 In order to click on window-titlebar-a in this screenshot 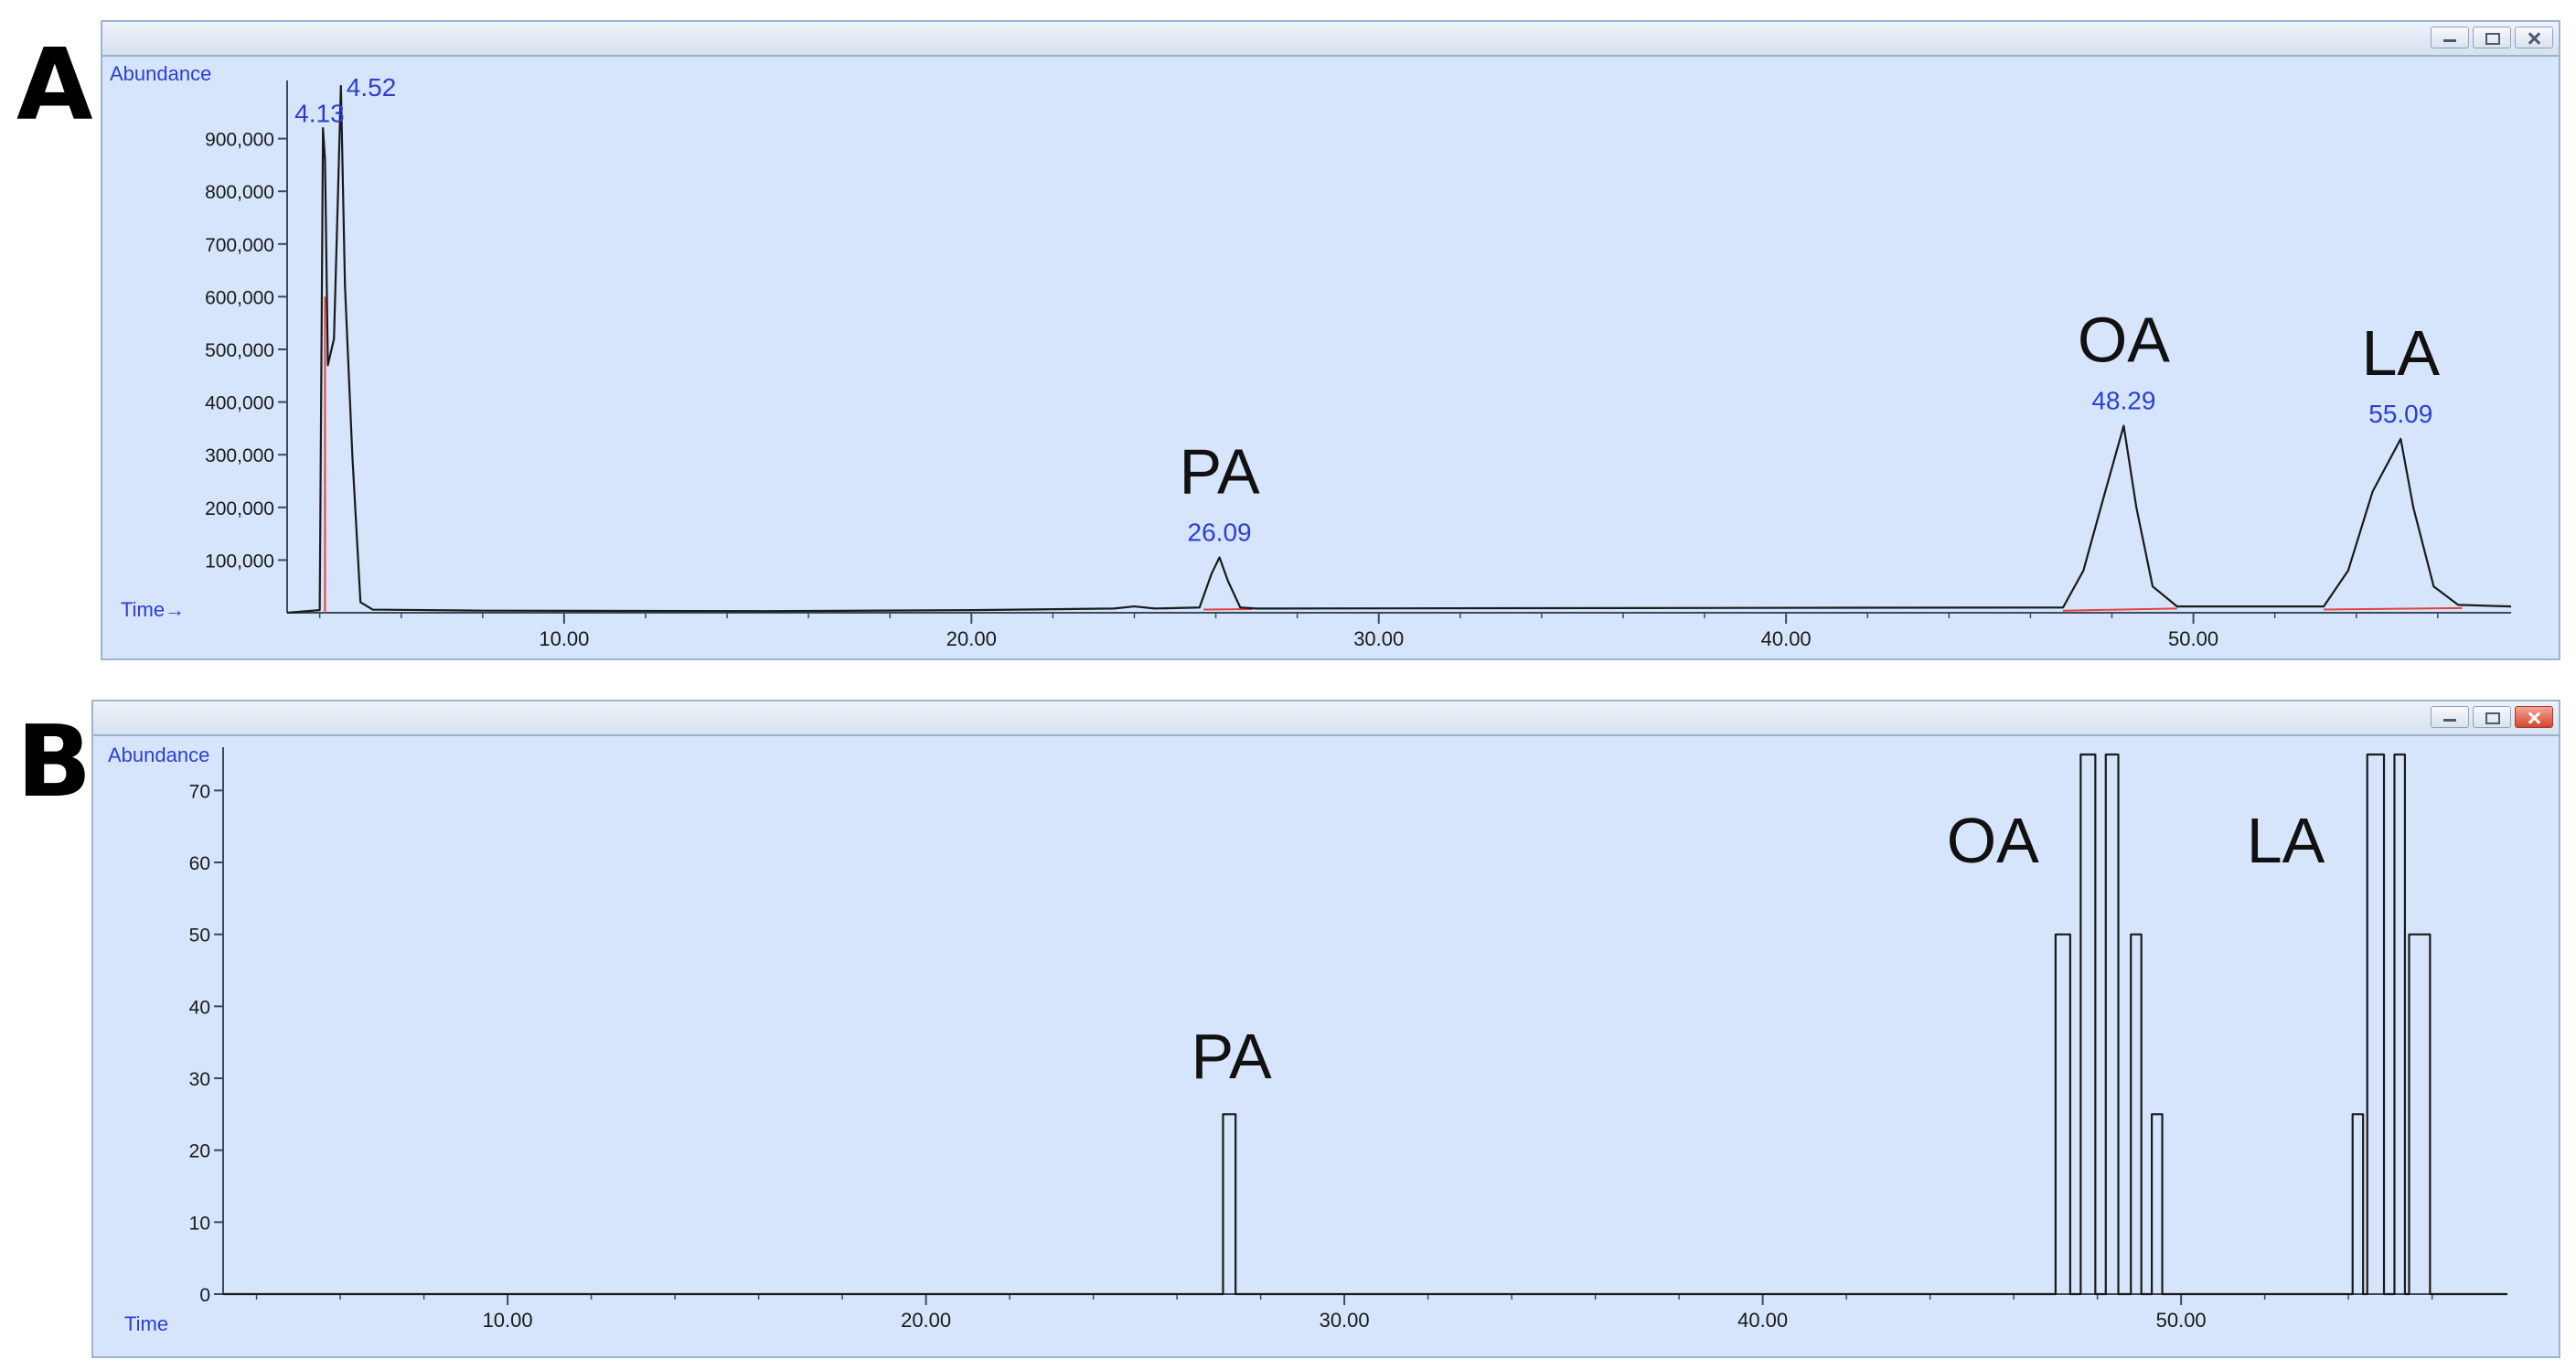, I will do `click(1330, 39)`.